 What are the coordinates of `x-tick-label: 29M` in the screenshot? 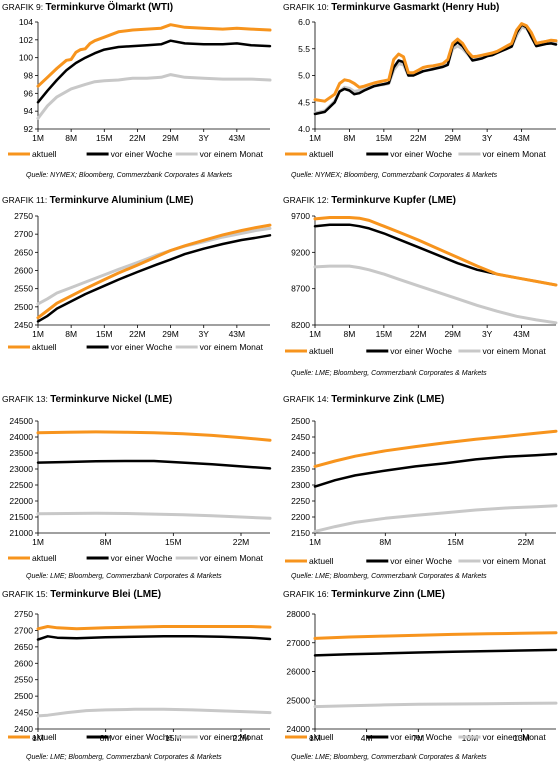 It's located at (170, 334).